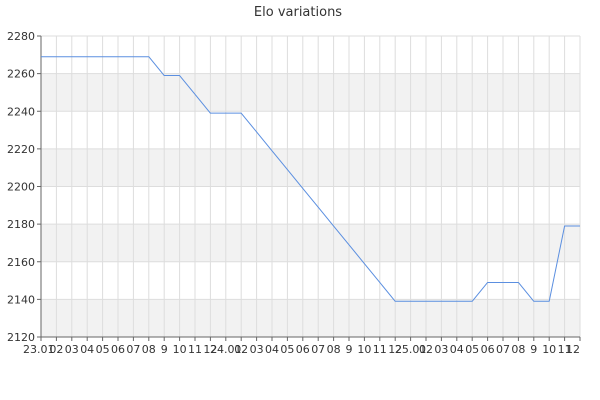 The height and width of the screenshot is (400, 600). I want to click on y-tick-label: 2120, so click(21, 337).